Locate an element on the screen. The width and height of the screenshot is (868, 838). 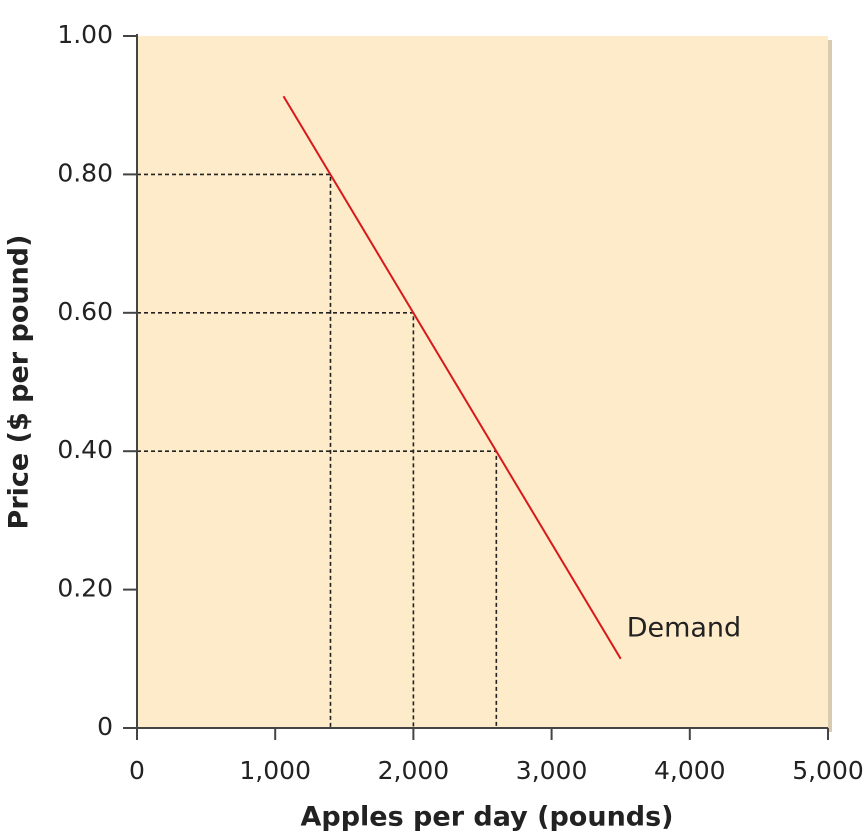
x-tick-label: 3,000 is located at coordinates (552, 770).